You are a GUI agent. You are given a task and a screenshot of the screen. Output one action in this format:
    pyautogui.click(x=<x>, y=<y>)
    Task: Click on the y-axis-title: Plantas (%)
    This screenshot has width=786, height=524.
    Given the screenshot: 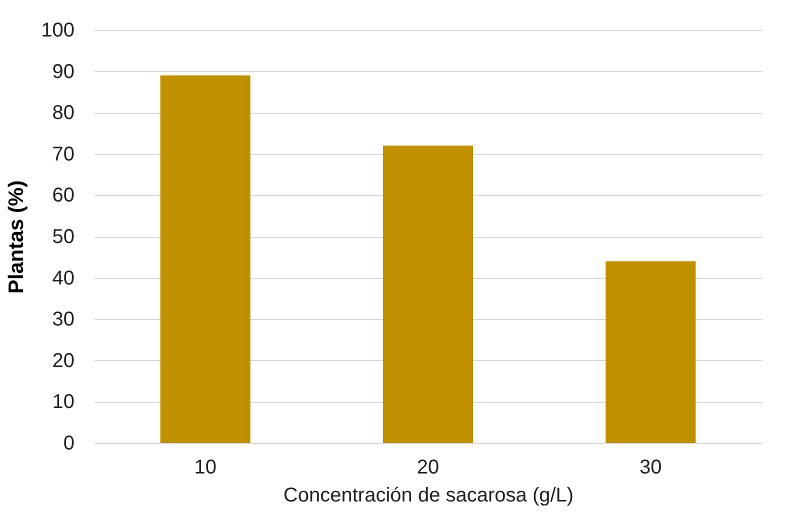 What is the action you would take?
    pyautogui.click(x=16, y=237)
    